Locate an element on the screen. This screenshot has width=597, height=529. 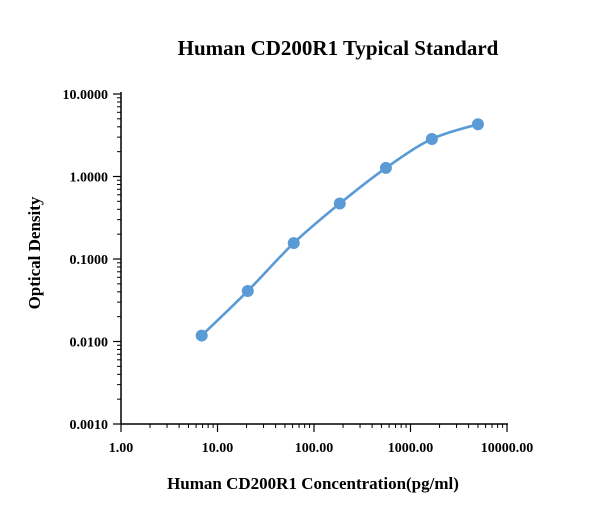
x-tick-label: 100.00 is located at coordinates (314, 448).